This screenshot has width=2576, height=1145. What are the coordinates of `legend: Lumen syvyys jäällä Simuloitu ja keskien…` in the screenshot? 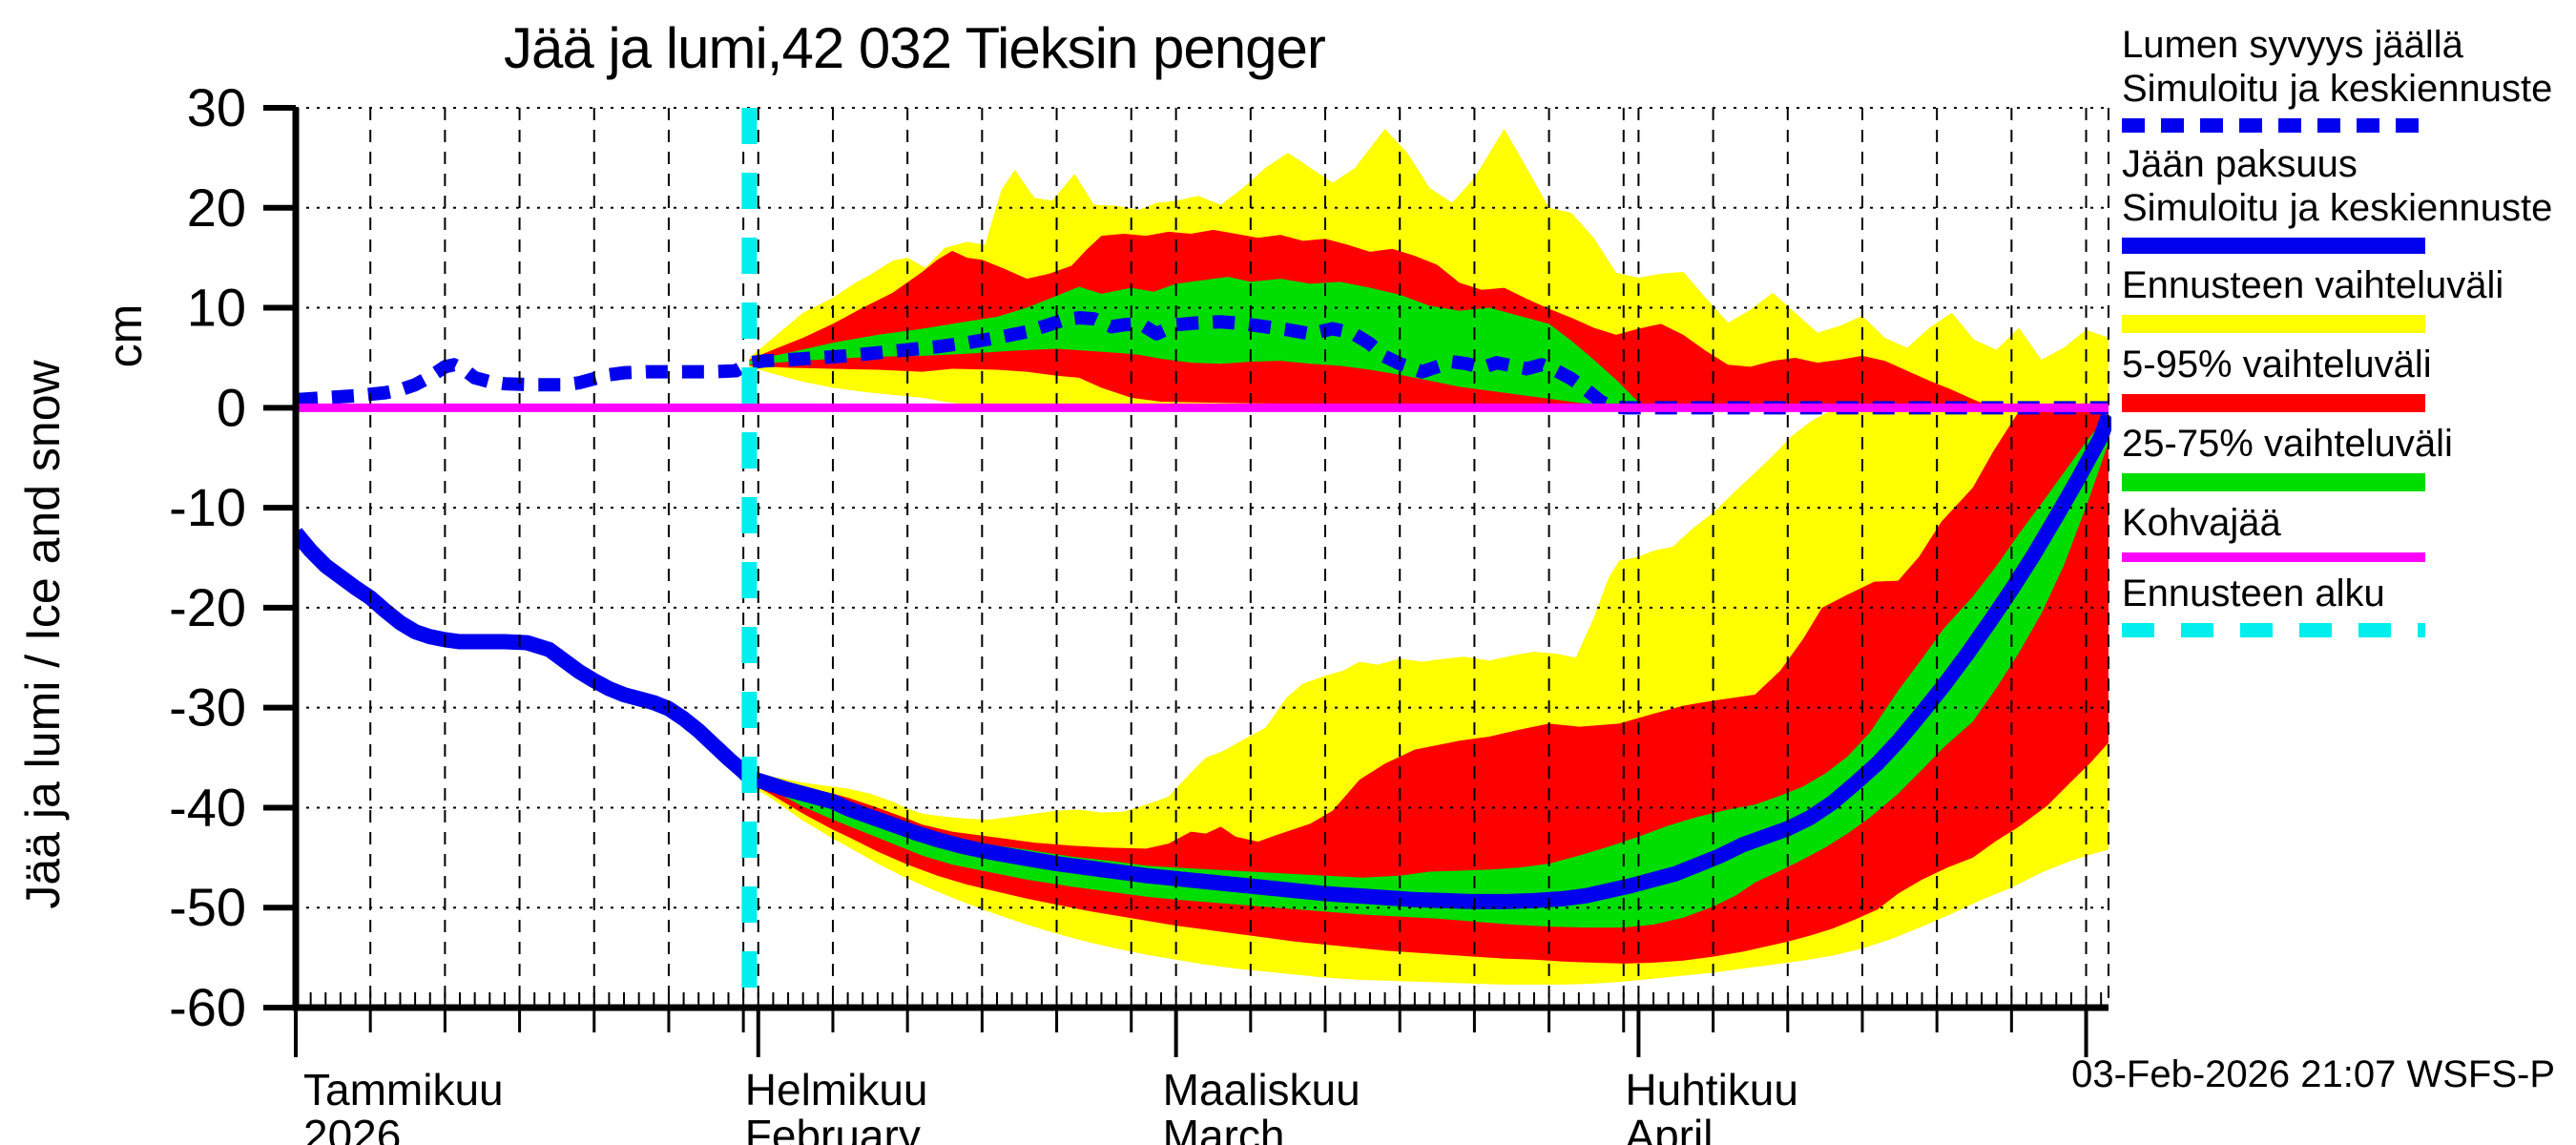 It's located at (2346, 335).